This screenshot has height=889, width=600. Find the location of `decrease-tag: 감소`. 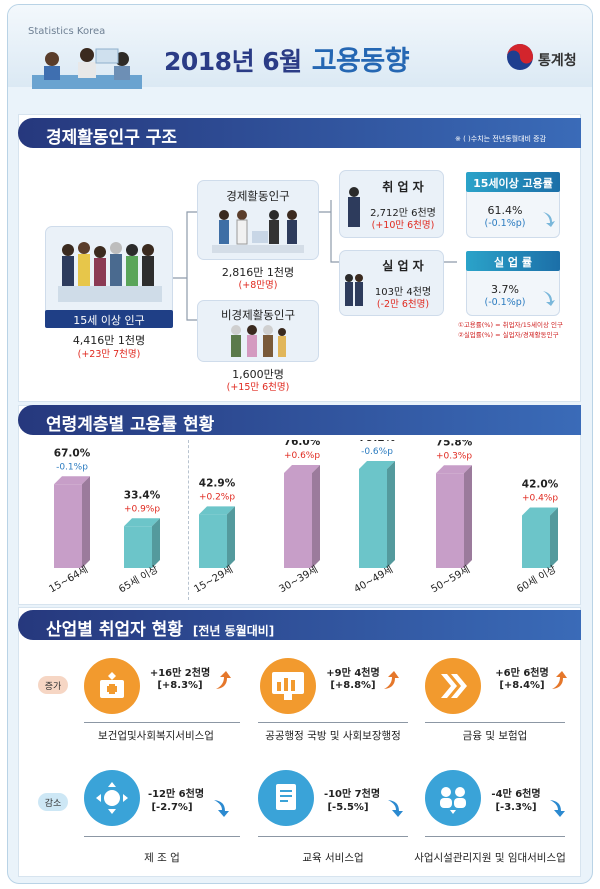

decrease-tag: 감소 is located at coordinates (53, 802).